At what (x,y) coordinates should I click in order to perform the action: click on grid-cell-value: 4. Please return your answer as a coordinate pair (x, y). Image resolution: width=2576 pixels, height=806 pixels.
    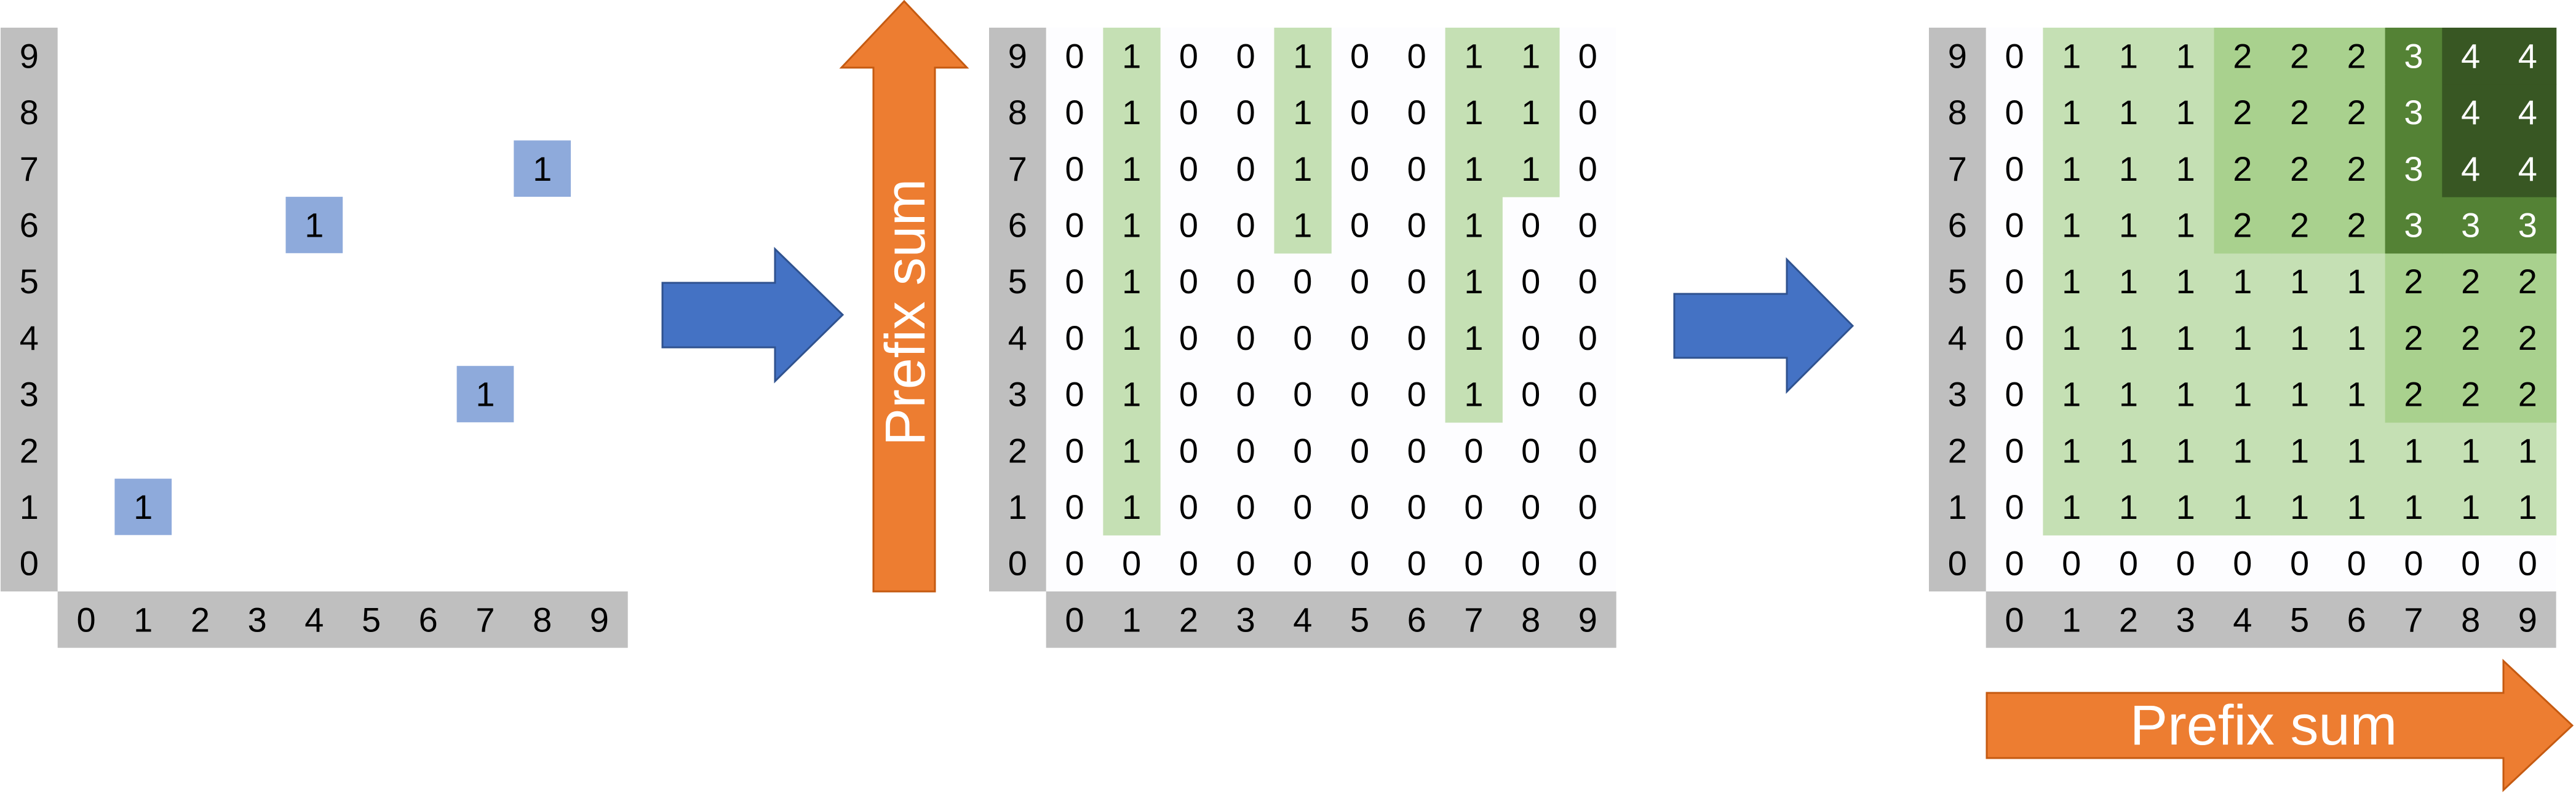
    Looking at the image, I should click on (2470, 55).